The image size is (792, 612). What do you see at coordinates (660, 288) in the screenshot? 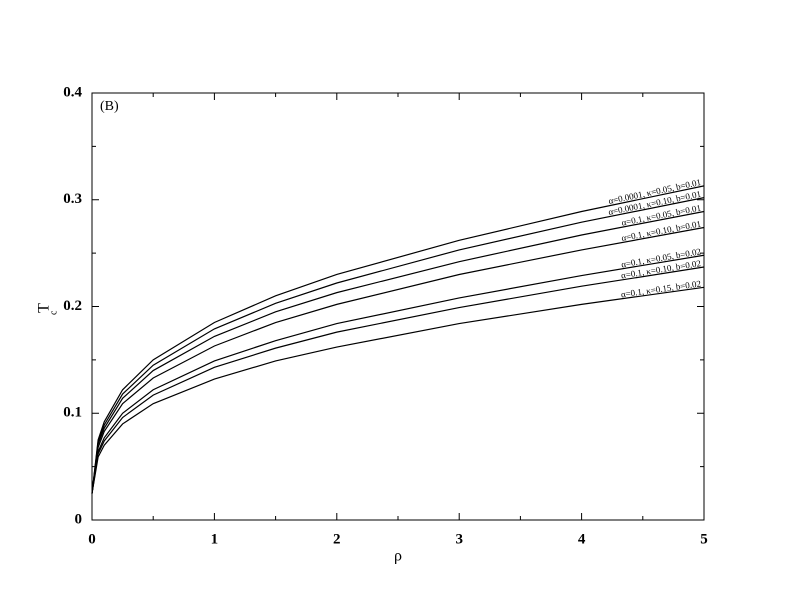
I see `series-label: α=0.1, κ=0.15, b=0.02` at bounding box center [660, 288].